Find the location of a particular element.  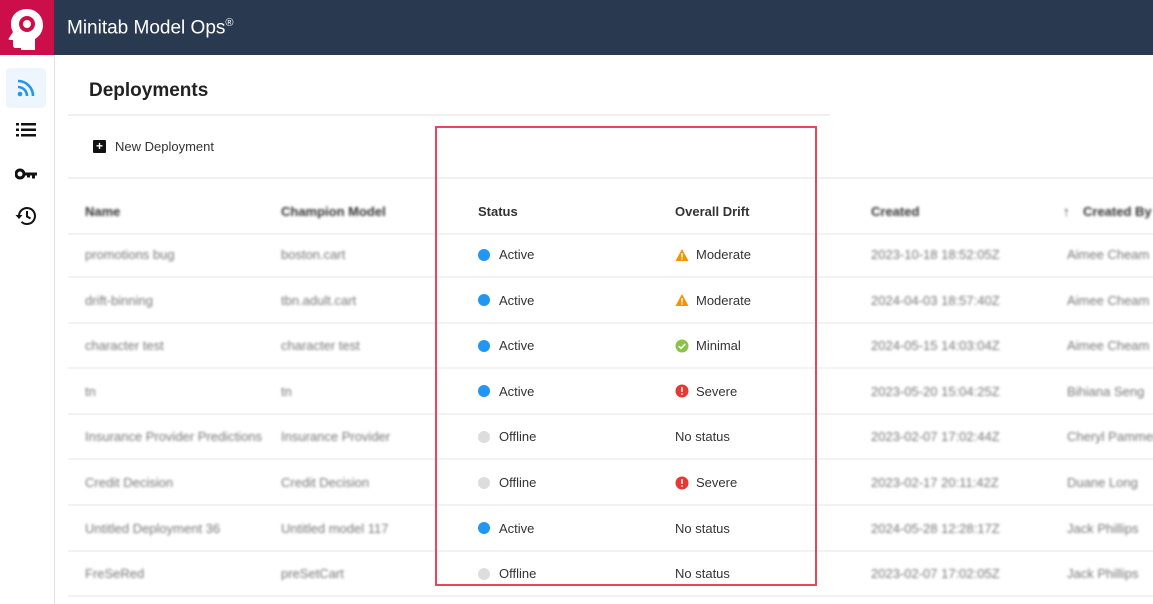

champion-model: boston.cart is located at coordinates (313, 254).